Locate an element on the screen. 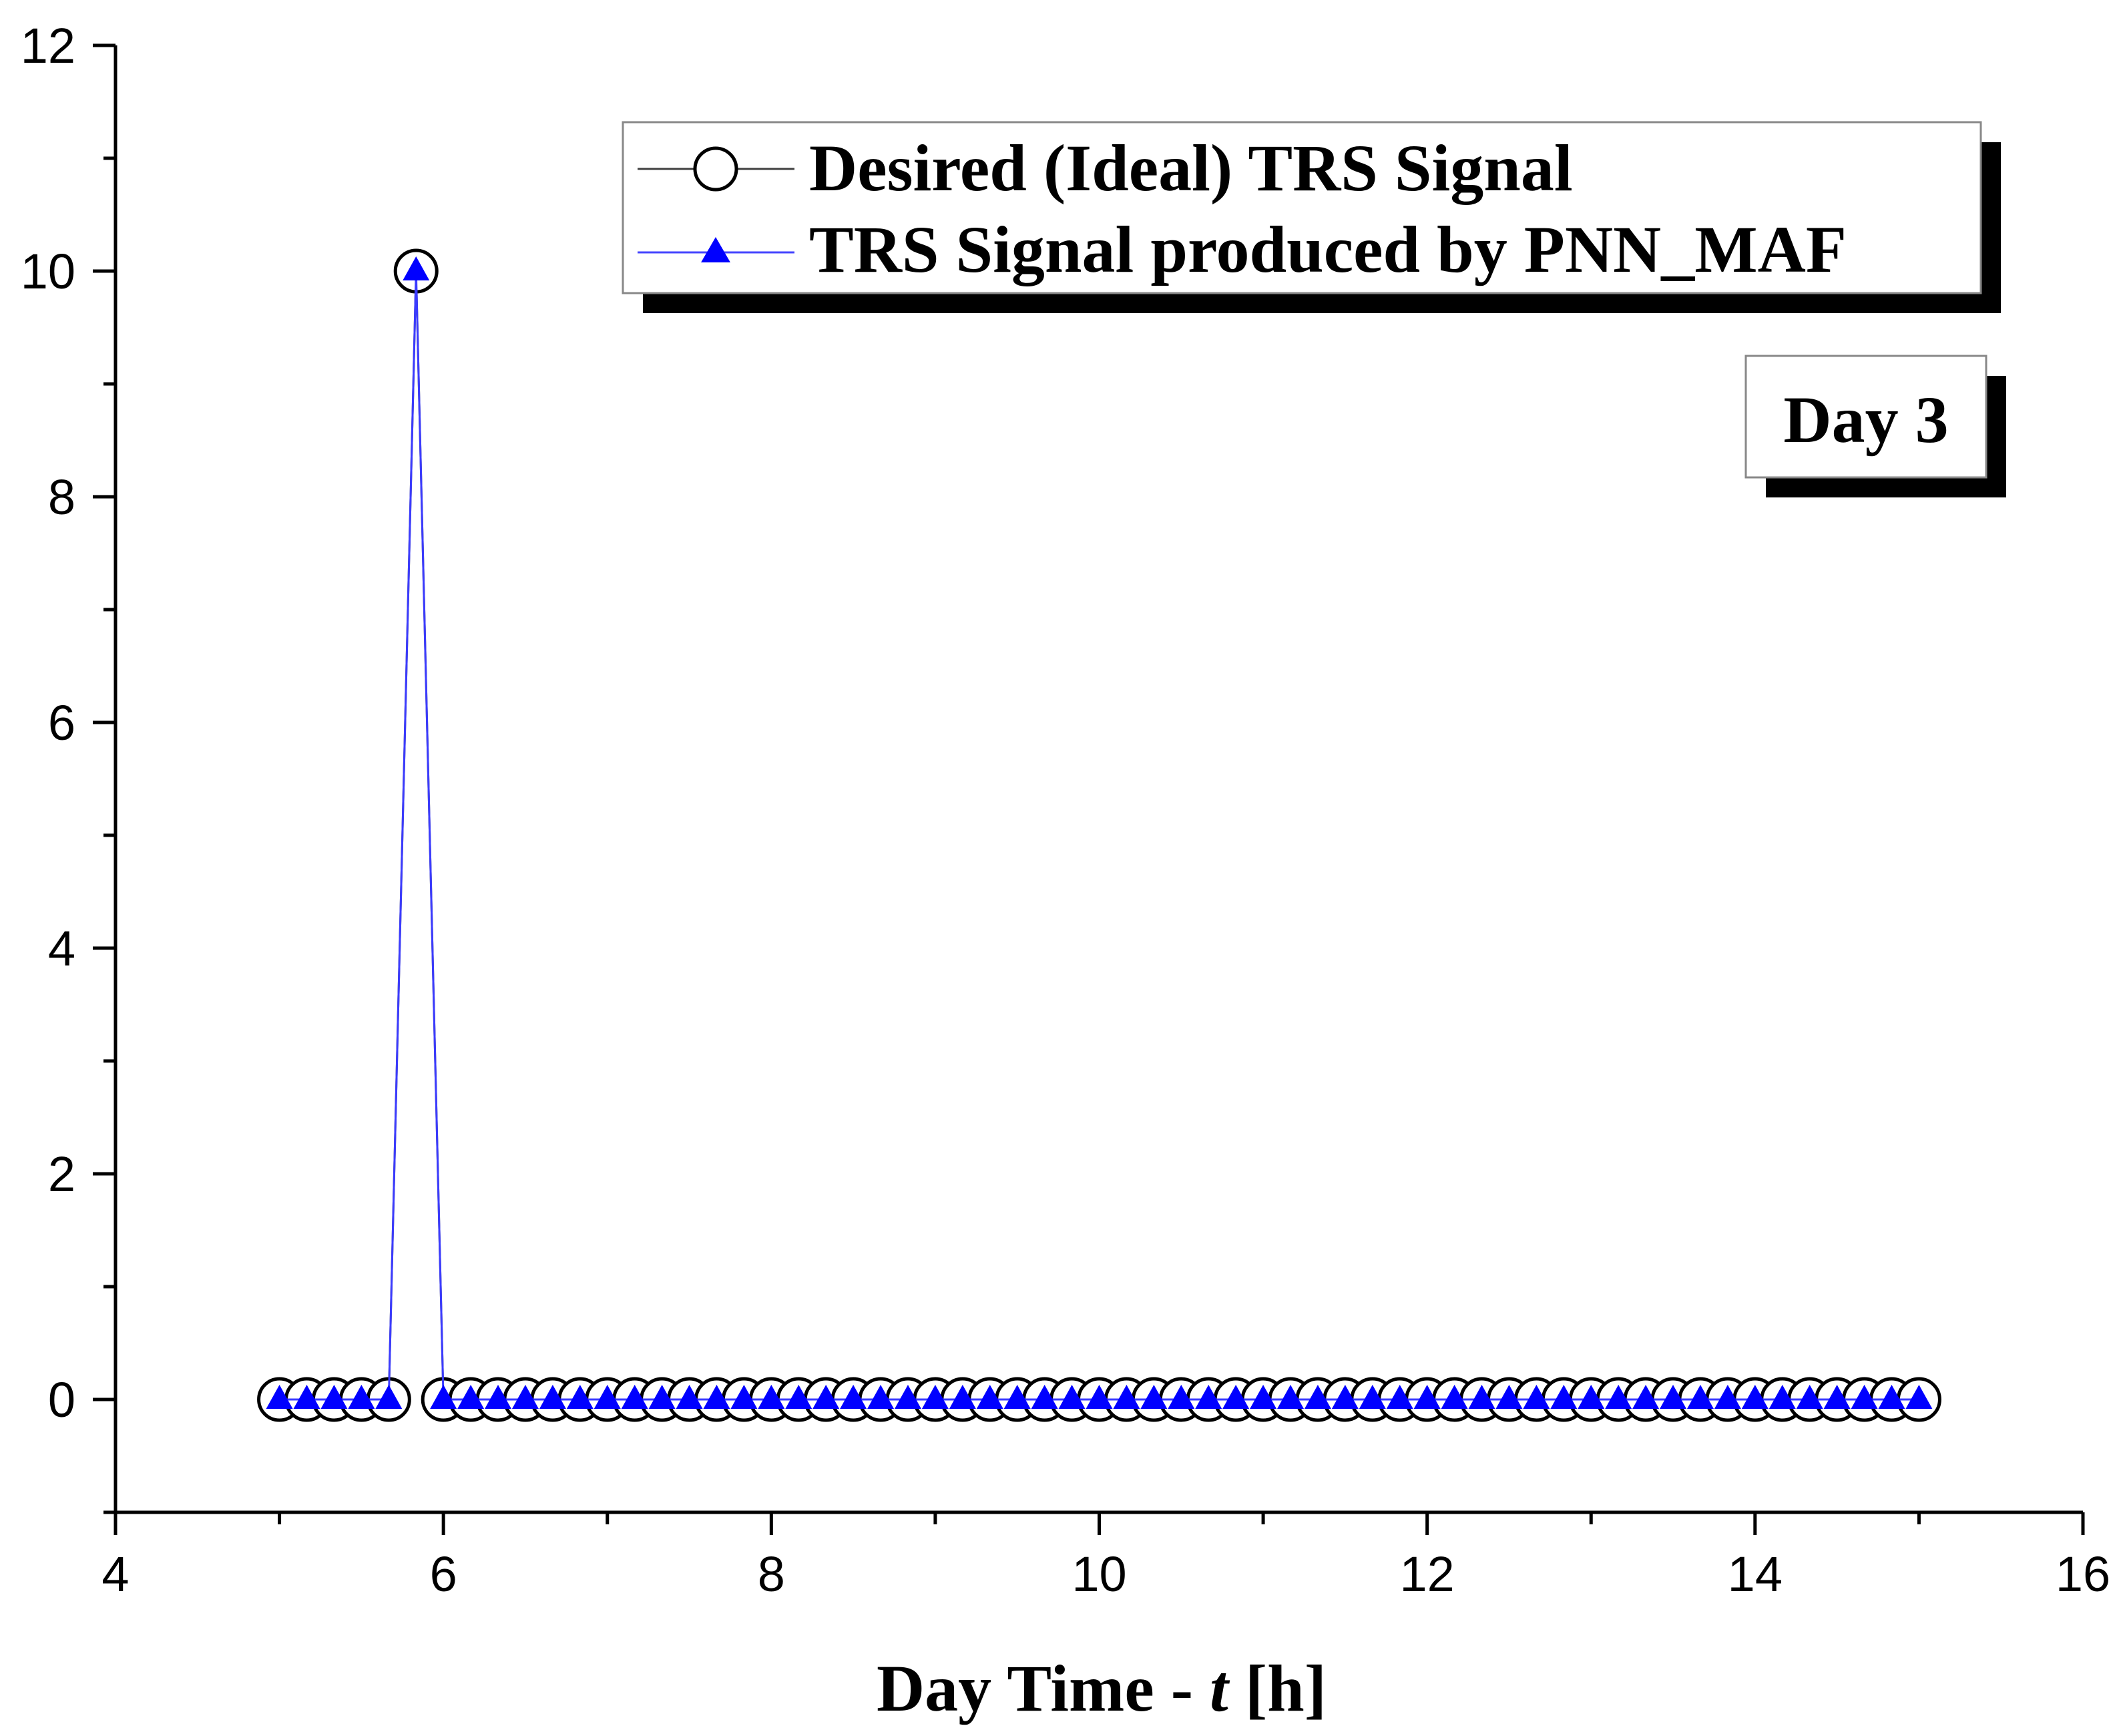  x-axis-title-prefix: Day Time - is located at coordinates (1043, 1688).